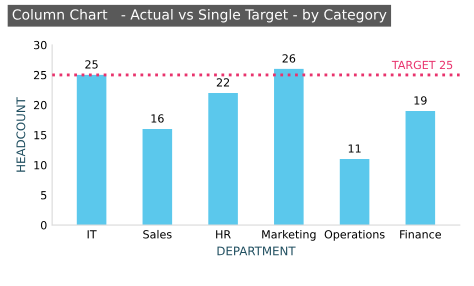 This screenshot has width=474, height=286. Describe the element at coordinates (420, 100) in the screenshot. I see `data-label: 19` at that location.